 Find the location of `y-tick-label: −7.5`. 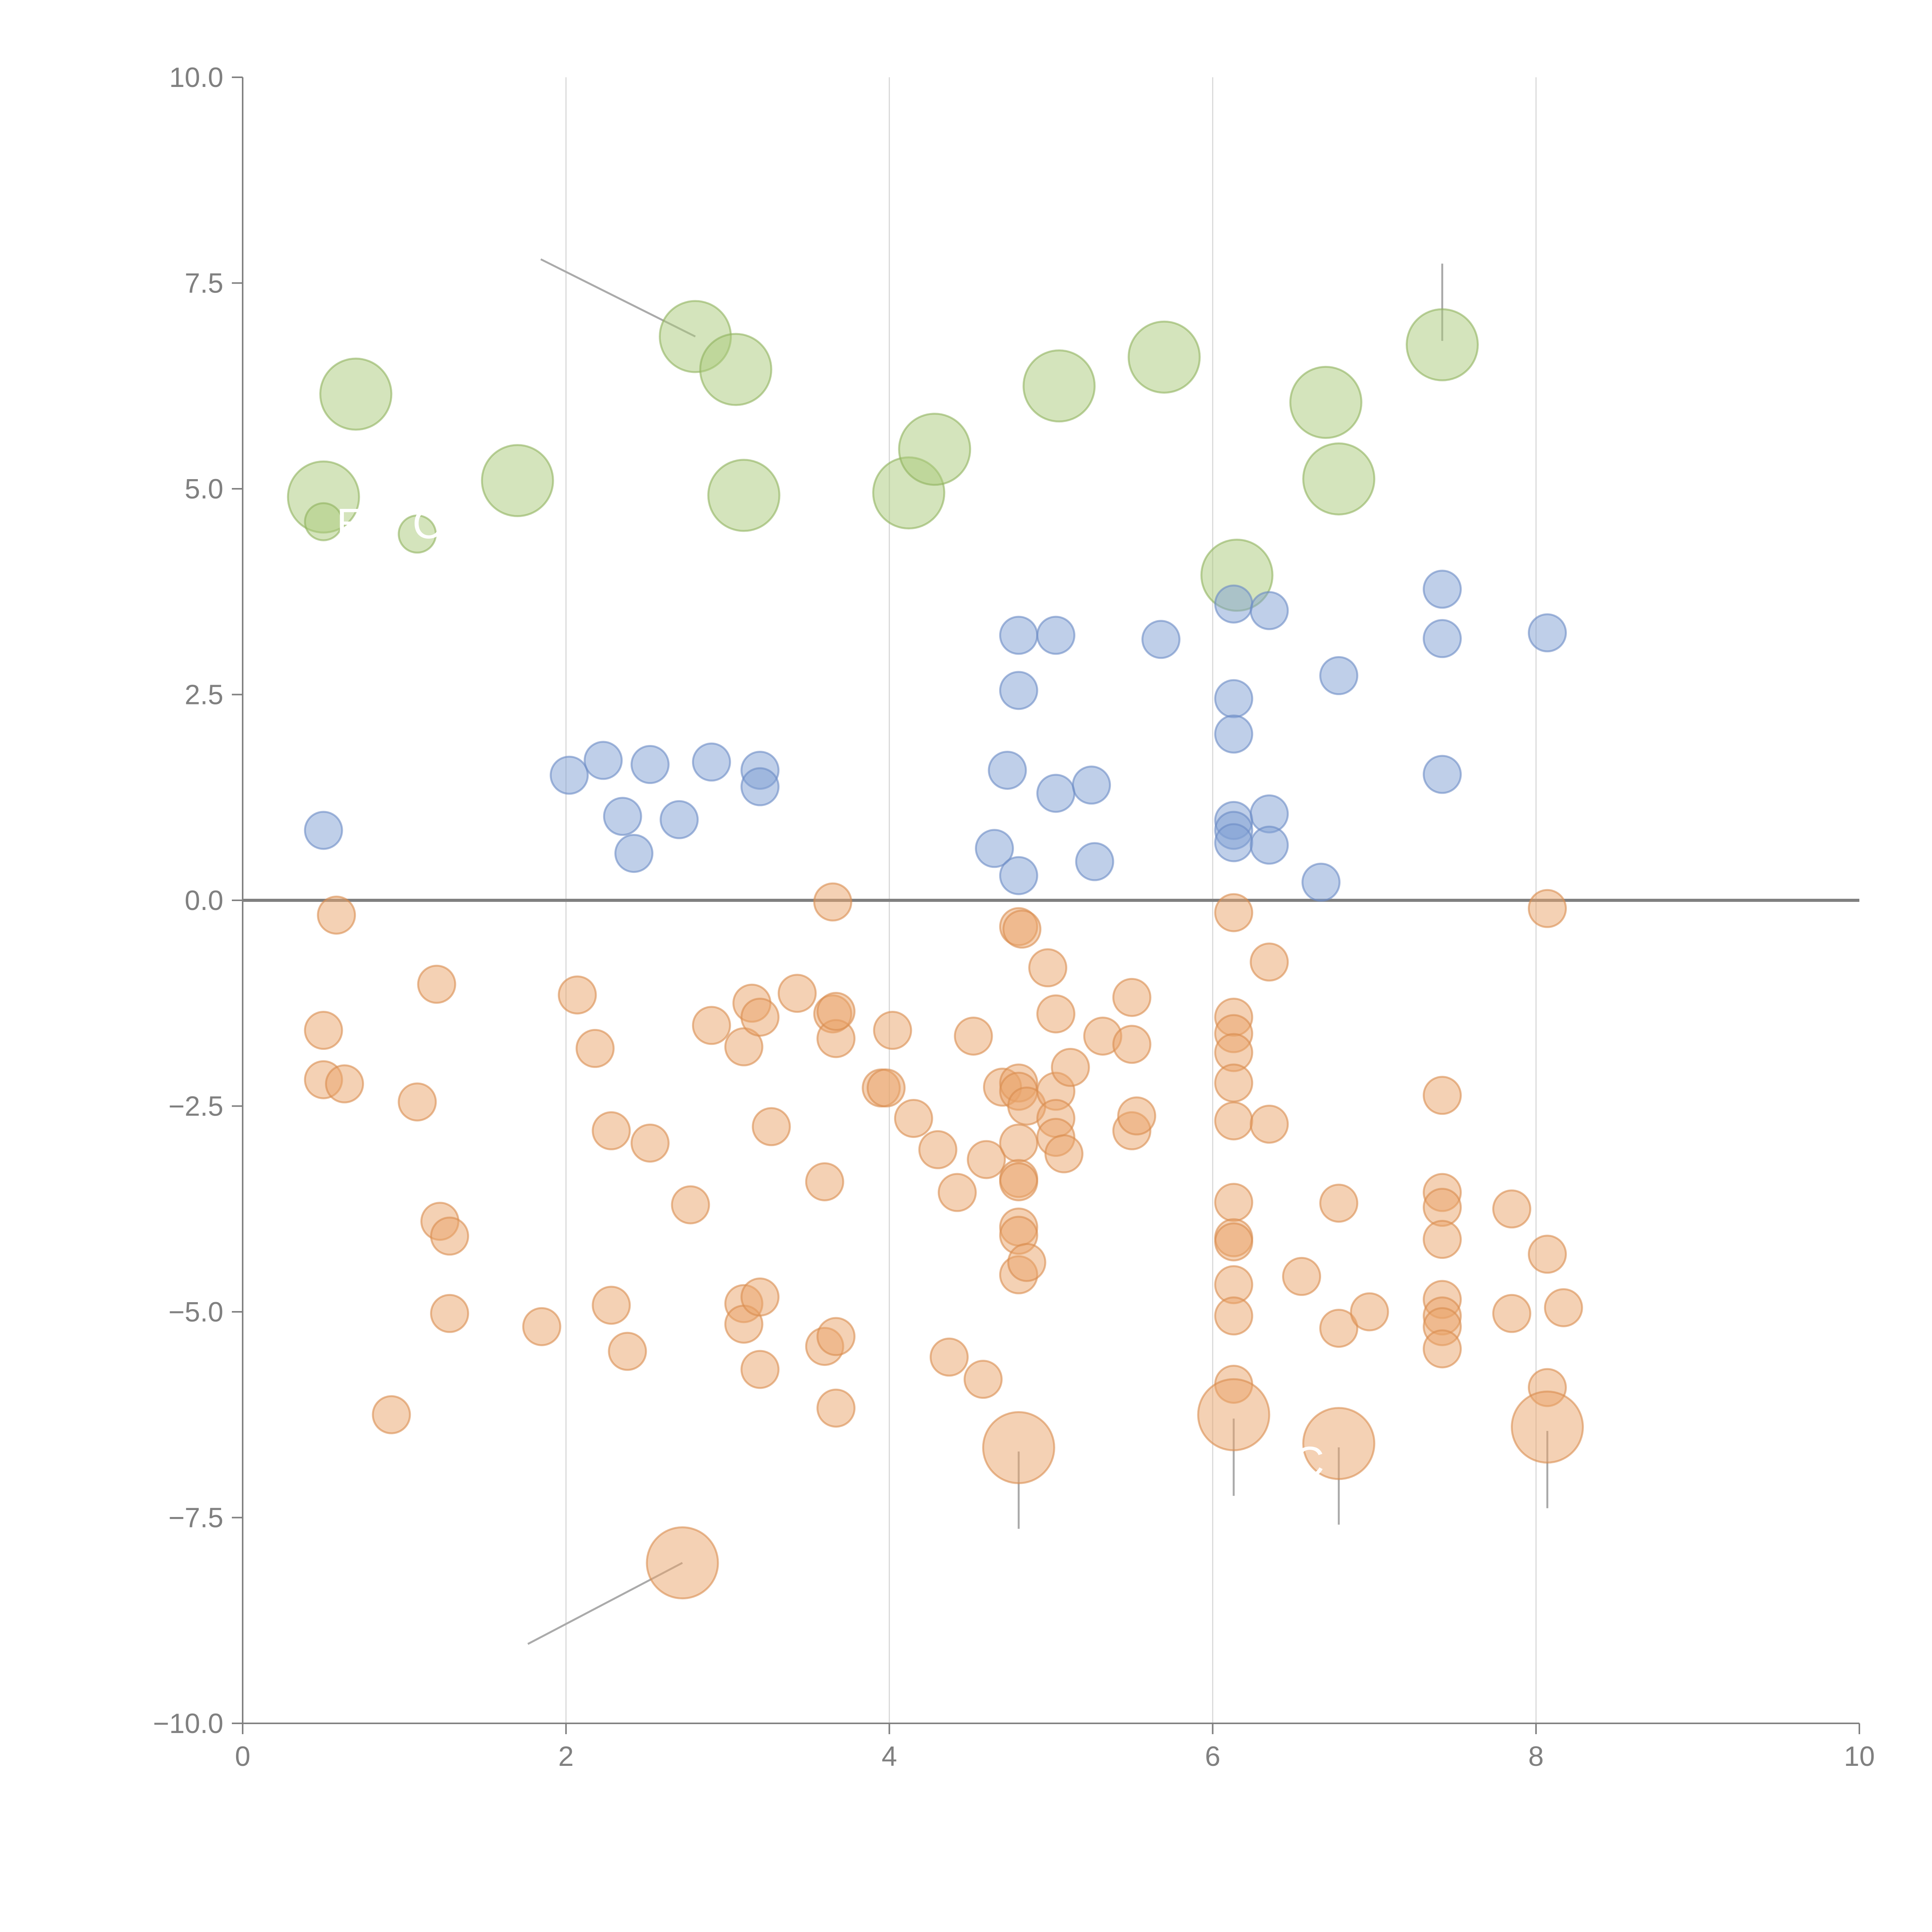

y-tick-label: −7.5 is located at coordinates (196, 1518).